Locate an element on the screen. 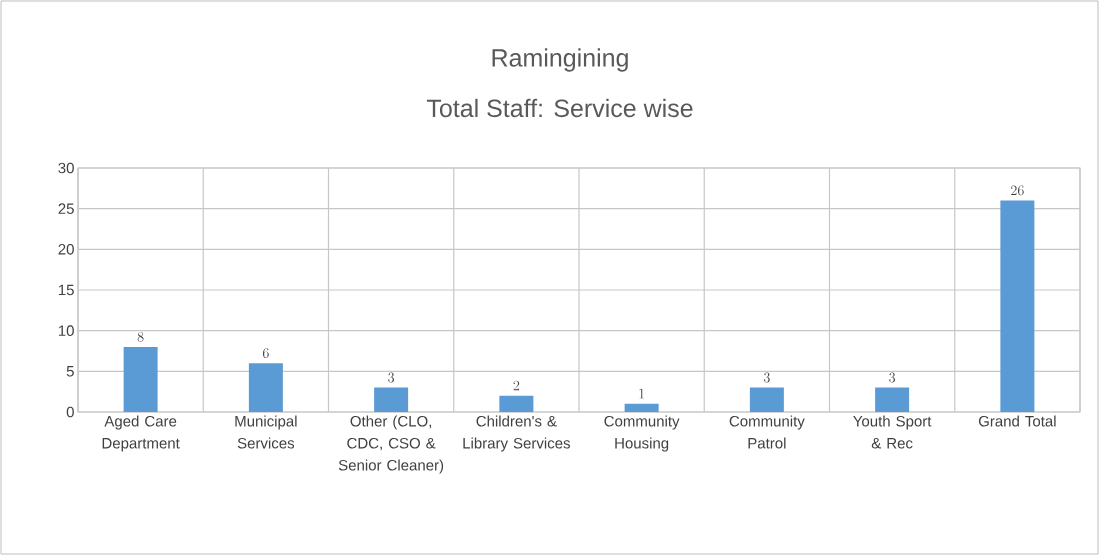 This screenshot has height=555, width=1099. y-tick-label: 5 is located at coordinates (70, 371).